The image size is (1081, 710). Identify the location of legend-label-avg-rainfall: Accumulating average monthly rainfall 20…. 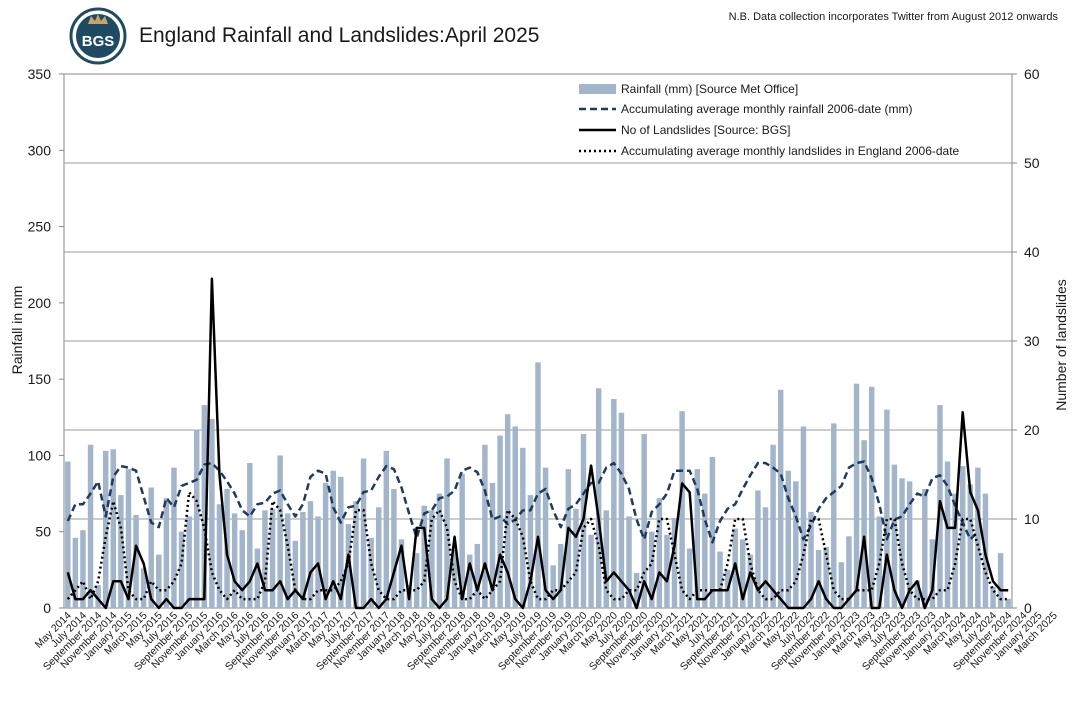
(766, 109).